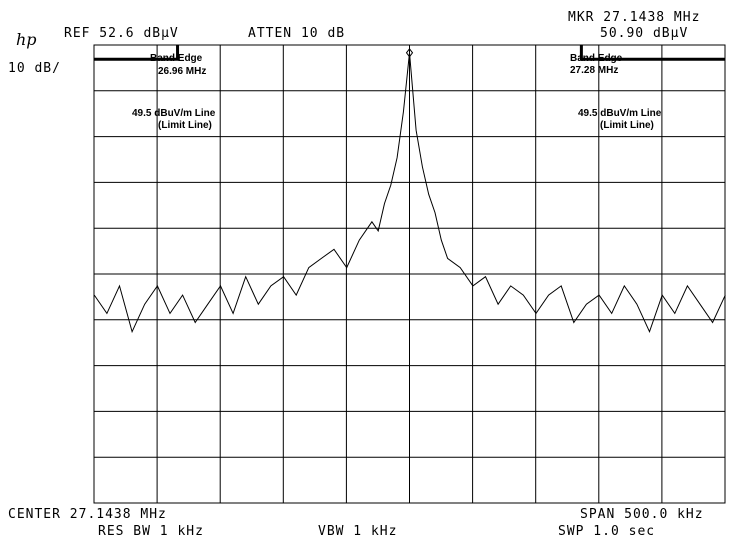 The height and width of the screenshot is (546, 755). I want to click on attenuation: ATTEN 10 dB, so click(297, 33).